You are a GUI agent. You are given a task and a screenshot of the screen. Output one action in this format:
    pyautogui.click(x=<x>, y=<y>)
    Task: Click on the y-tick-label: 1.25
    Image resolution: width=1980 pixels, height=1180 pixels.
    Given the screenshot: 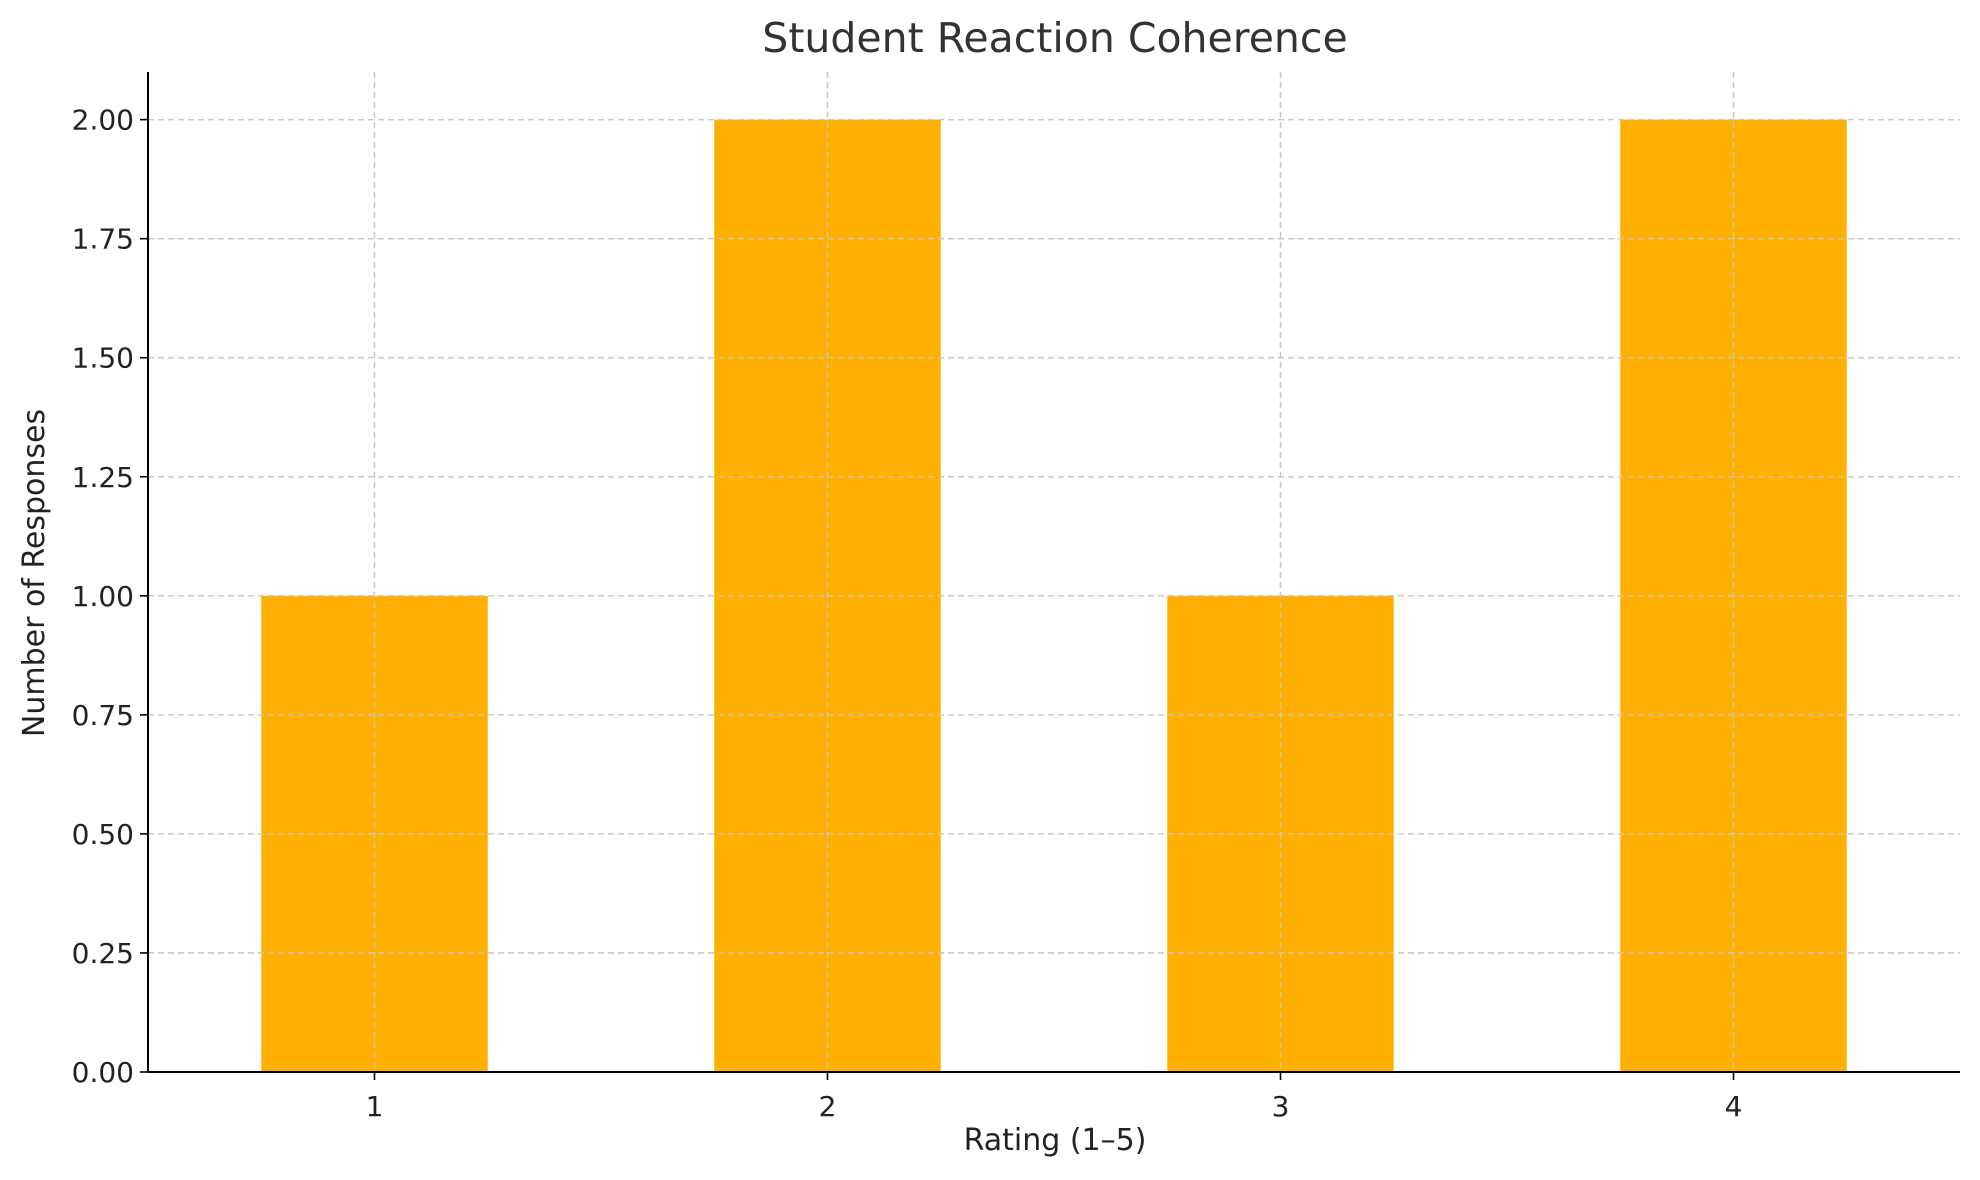 What is the action you would take?
    pyautogui.click(x=103, y=477)
    